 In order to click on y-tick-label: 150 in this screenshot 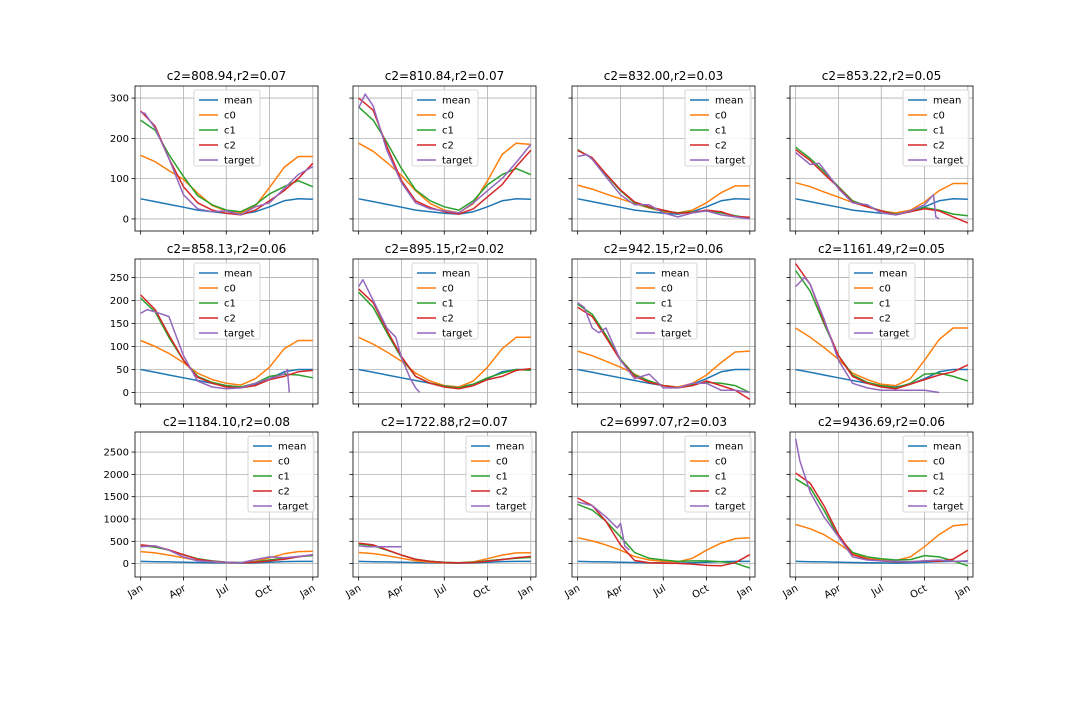, I will do `click(119, 324)`.